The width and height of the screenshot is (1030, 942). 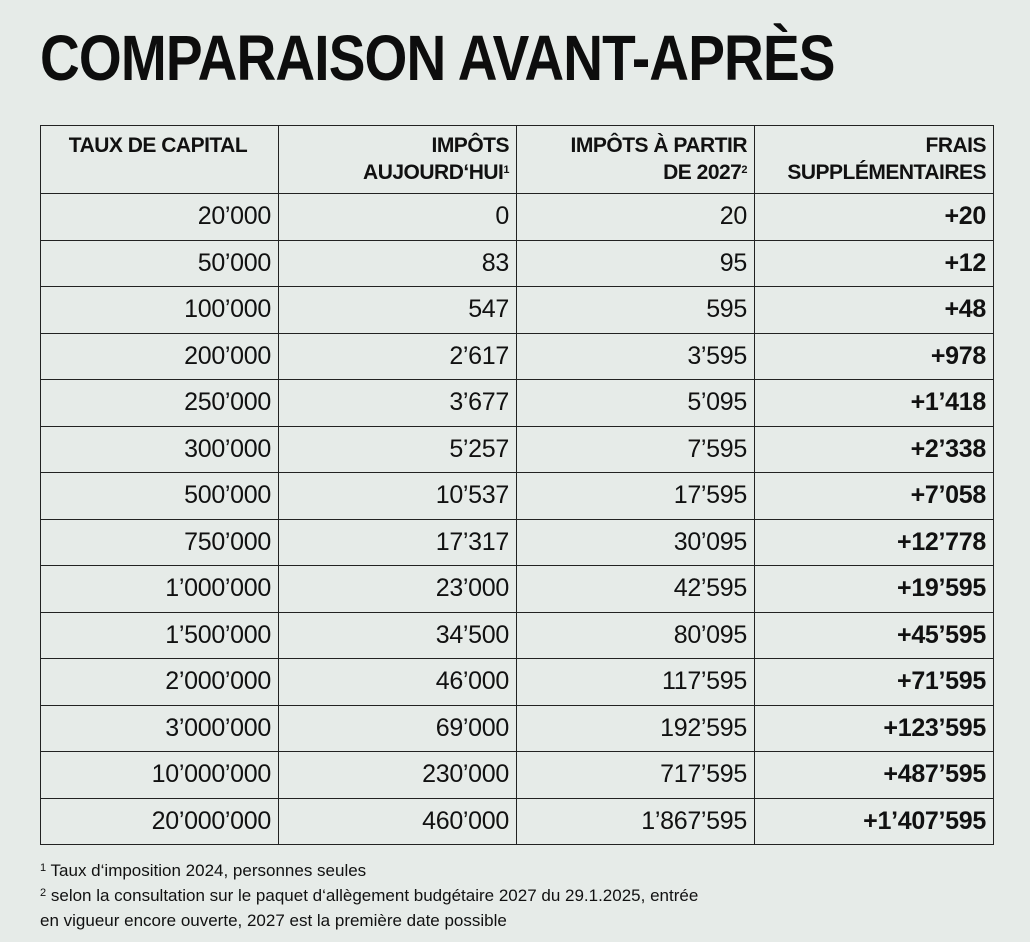 What do you see at coordinates (886, 172) in the screenshot?
I see `header-label: SUPPLÉMENTAIRES` at bounding box center [886, 172].